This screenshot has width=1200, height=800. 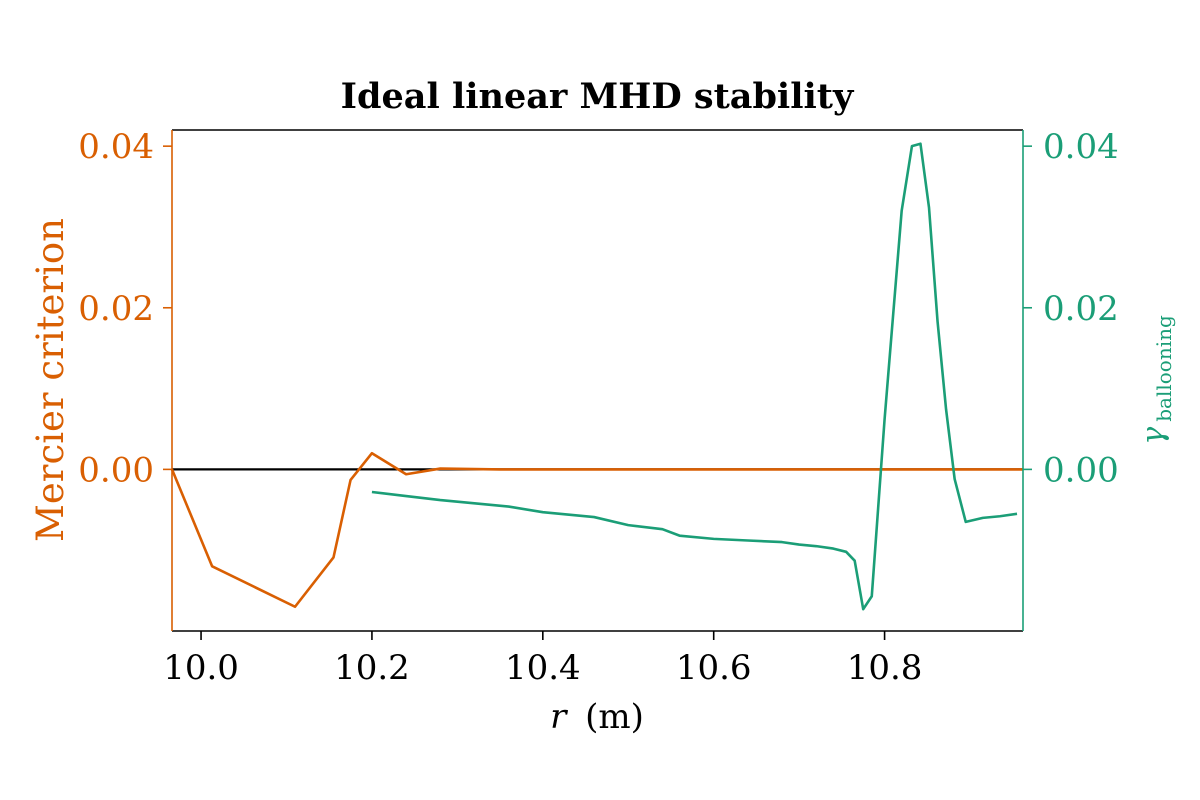 What do you see at coordinates (543, 668) in the screenshot?
I see `x-tick-label: 10.4` at bounding box center [543, 668].